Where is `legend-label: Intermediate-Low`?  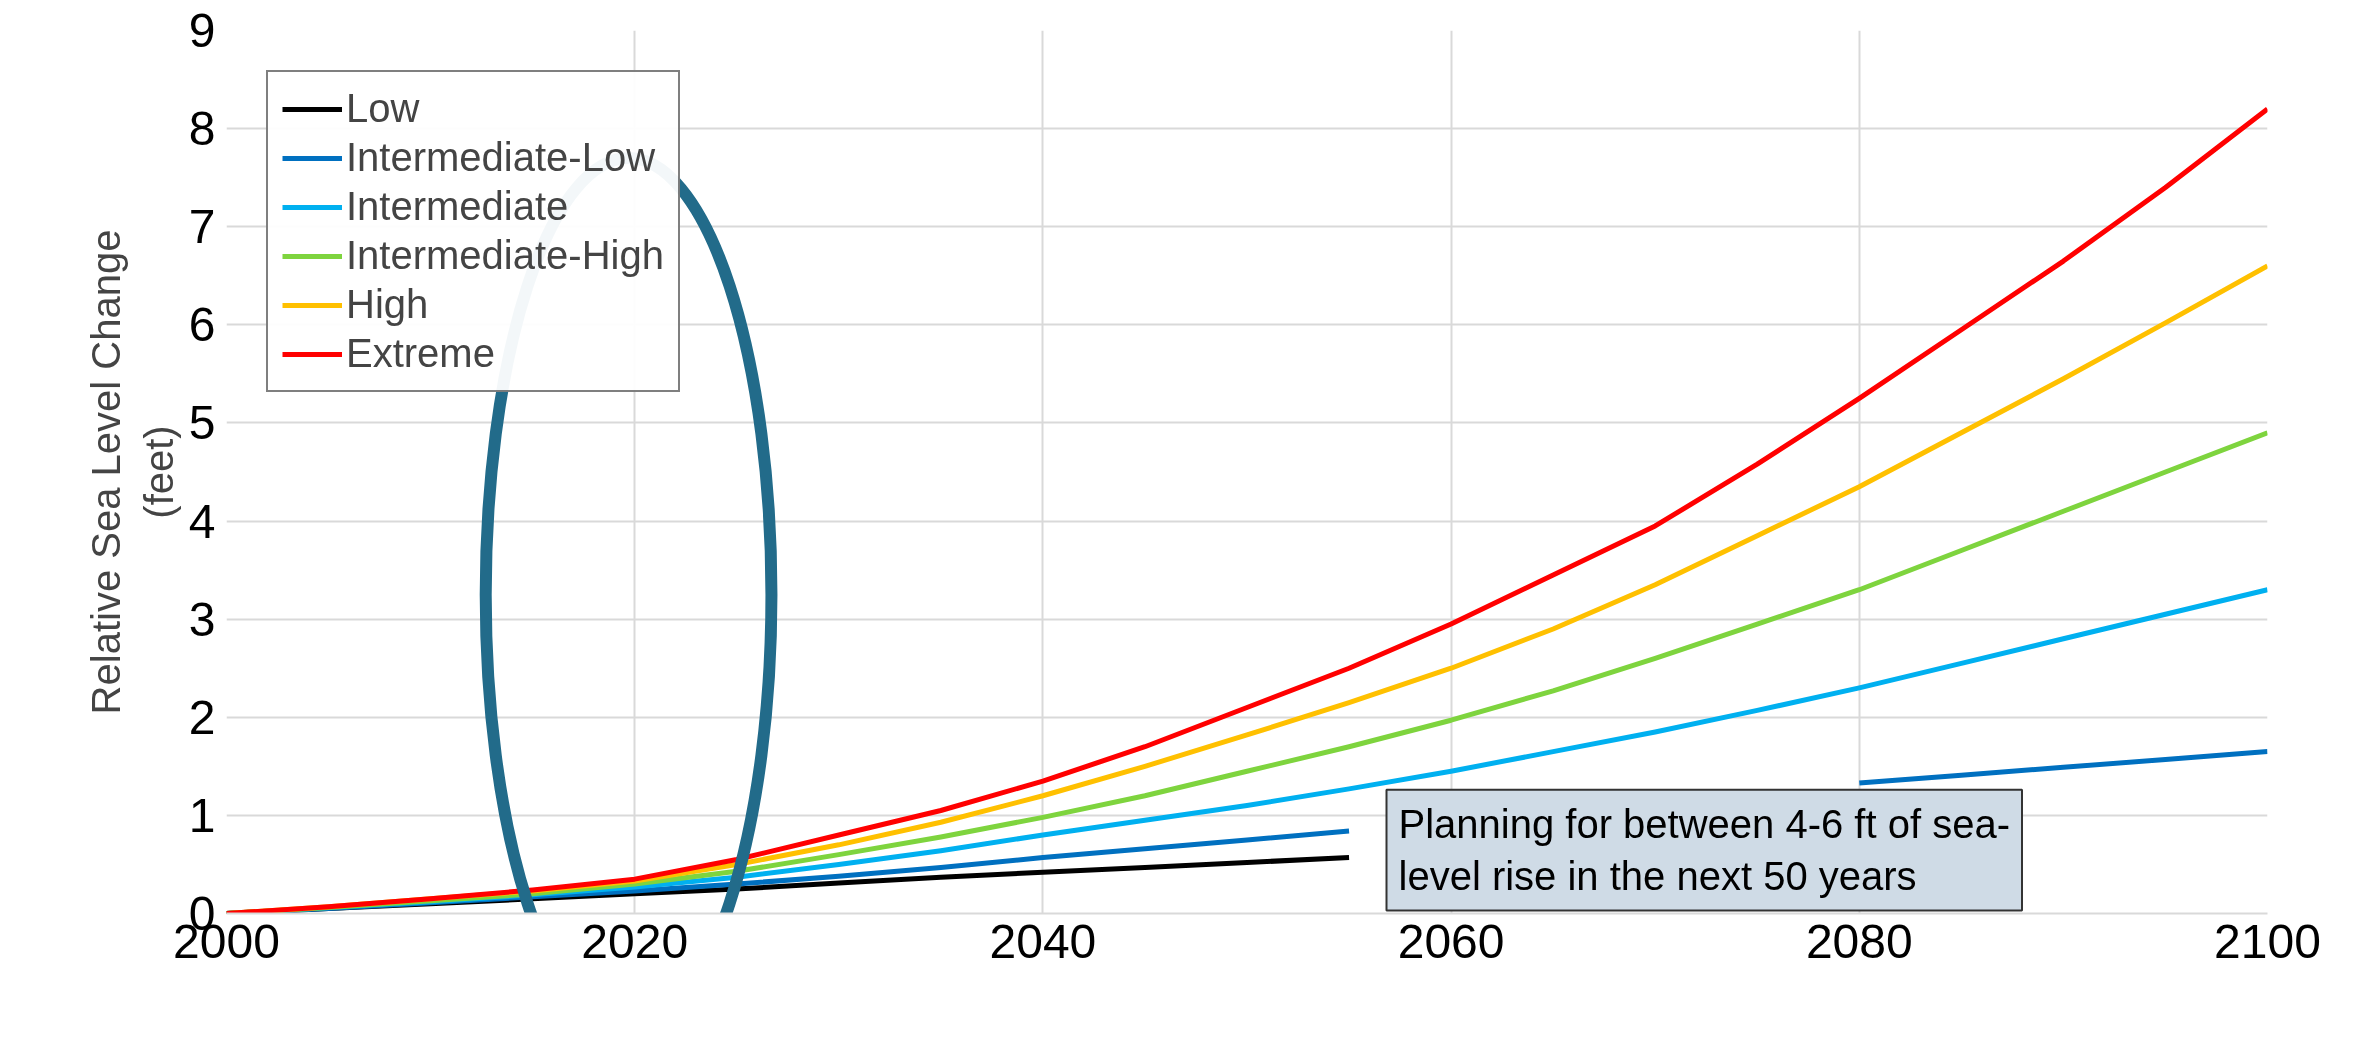
legend-label: Intermediate-Low is located at coordinates (501, 157).